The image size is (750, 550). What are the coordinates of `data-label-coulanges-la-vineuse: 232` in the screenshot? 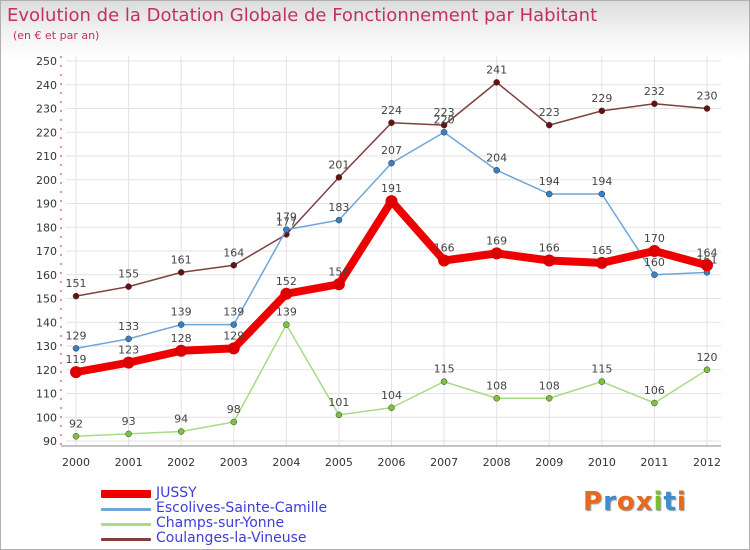 It's located at (654, 91).